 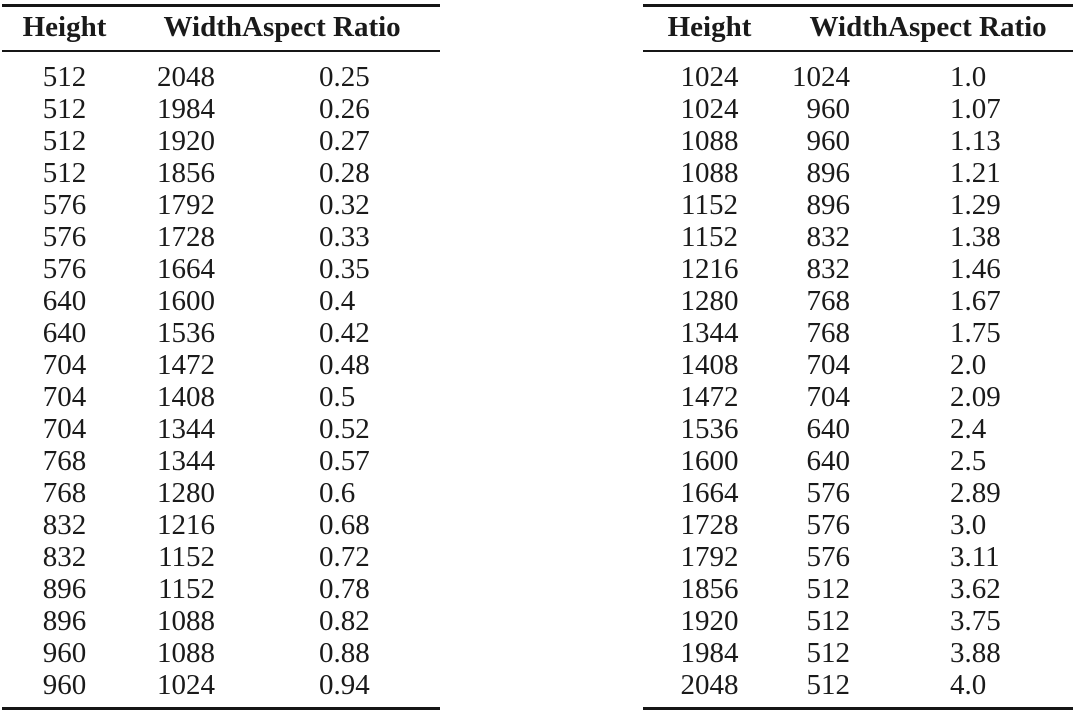 I want to click on aspect-ratio-cell: 0.28, so click(x=344, y=173).